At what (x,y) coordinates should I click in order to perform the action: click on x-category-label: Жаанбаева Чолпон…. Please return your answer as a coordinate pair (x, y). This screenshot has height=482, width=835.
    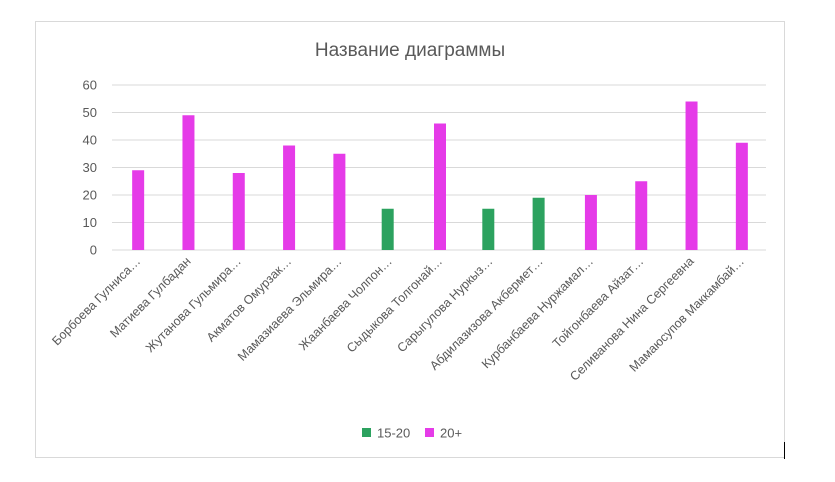
    Looking at the image, I should click on (345, 303).